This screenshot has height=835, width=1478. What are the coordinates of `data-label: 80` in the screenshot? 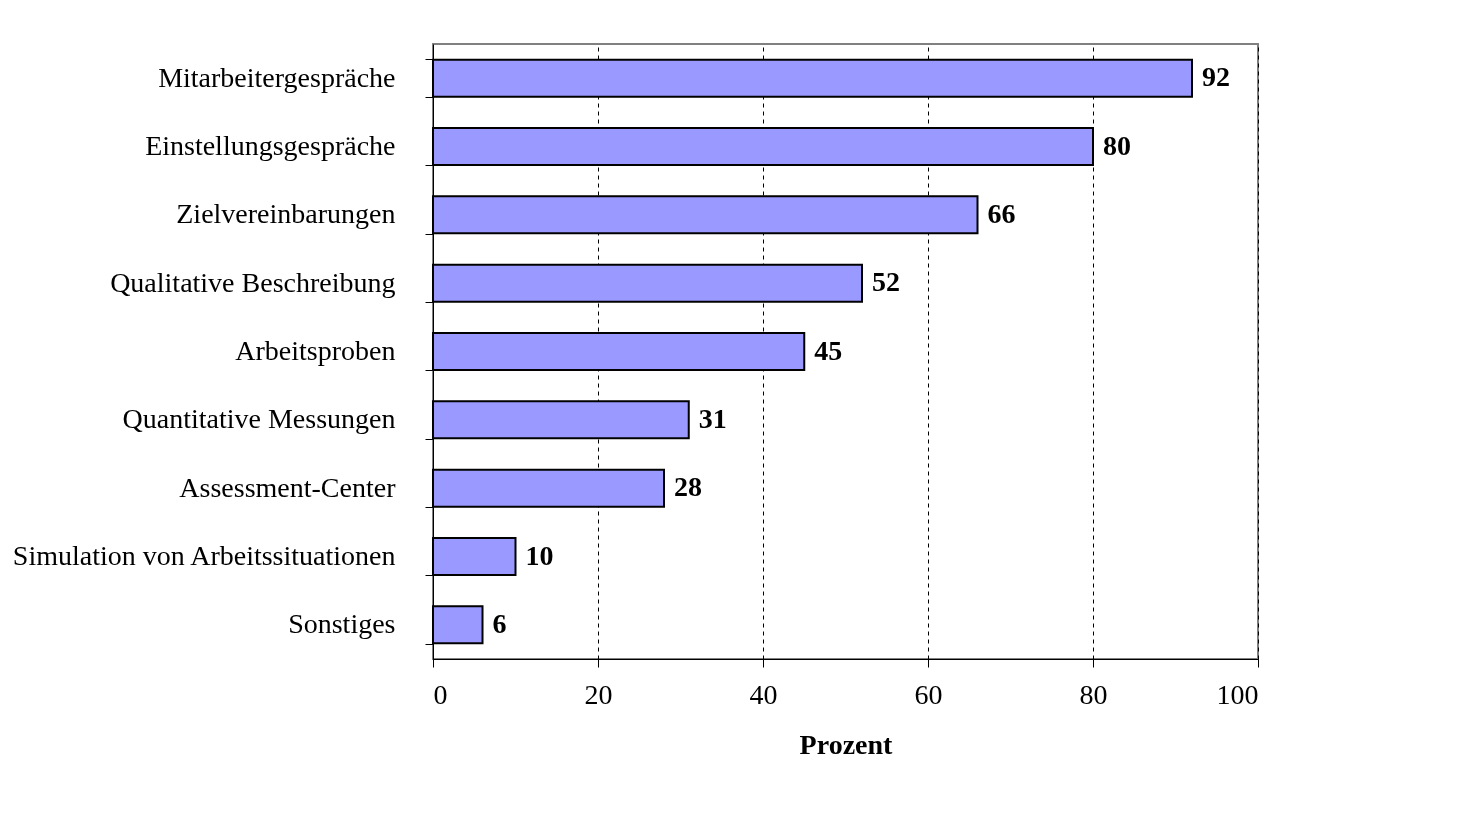 It's located at (1117, 145).